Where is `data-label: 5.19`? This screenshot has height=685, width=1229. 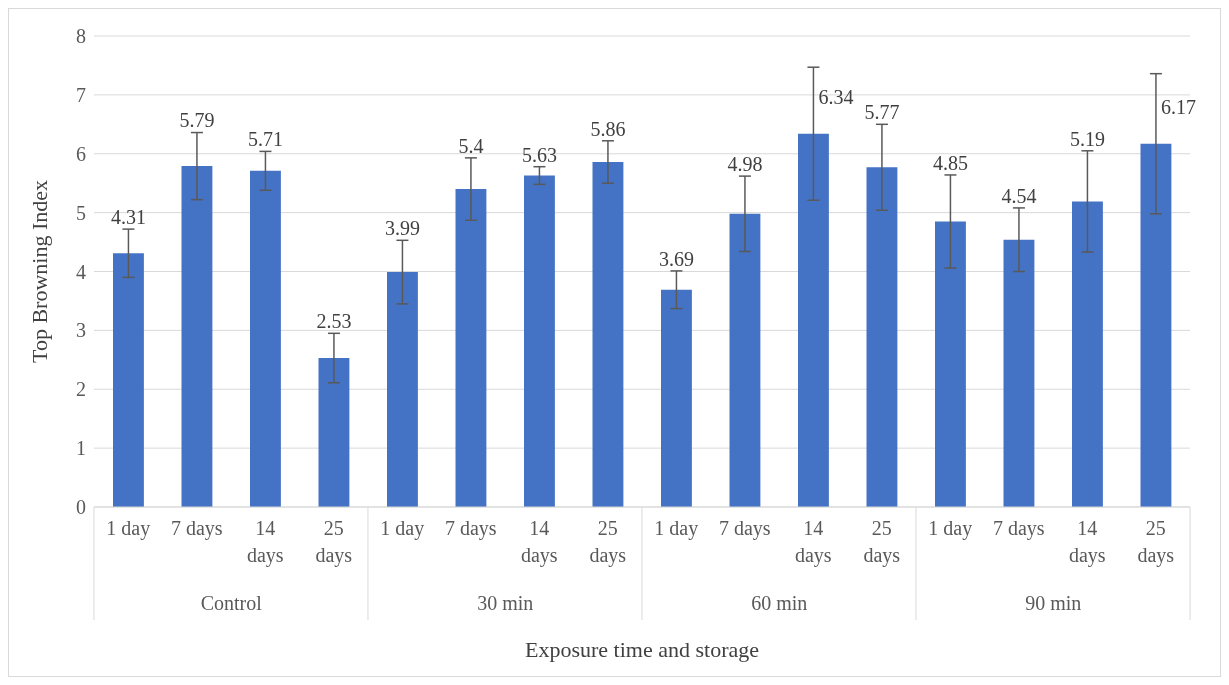 data-label: 5.19 is located at coordinates (1087, 138).